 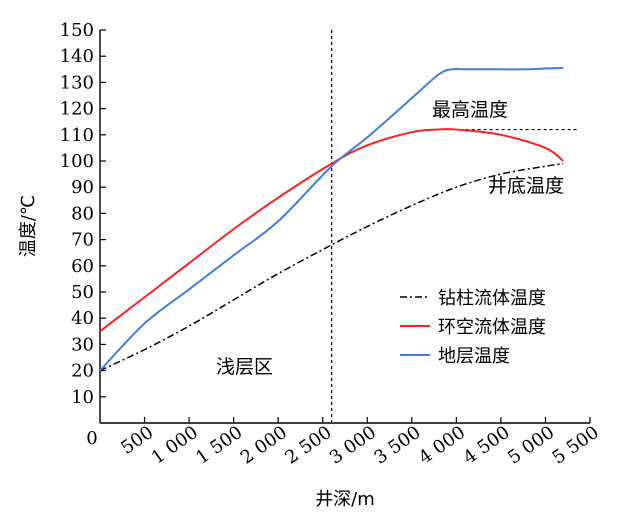 I want to click on y-tick-label: 120, so click(x=77, y=109).